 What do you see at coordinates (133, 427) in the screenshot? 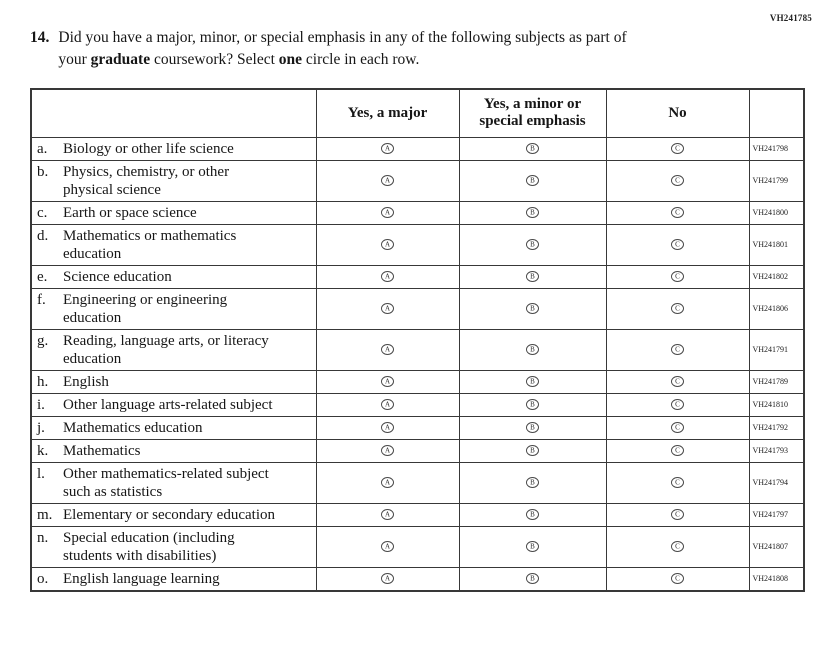
I see `row-subject: Mathematics education` at bounding box center [133, 427].